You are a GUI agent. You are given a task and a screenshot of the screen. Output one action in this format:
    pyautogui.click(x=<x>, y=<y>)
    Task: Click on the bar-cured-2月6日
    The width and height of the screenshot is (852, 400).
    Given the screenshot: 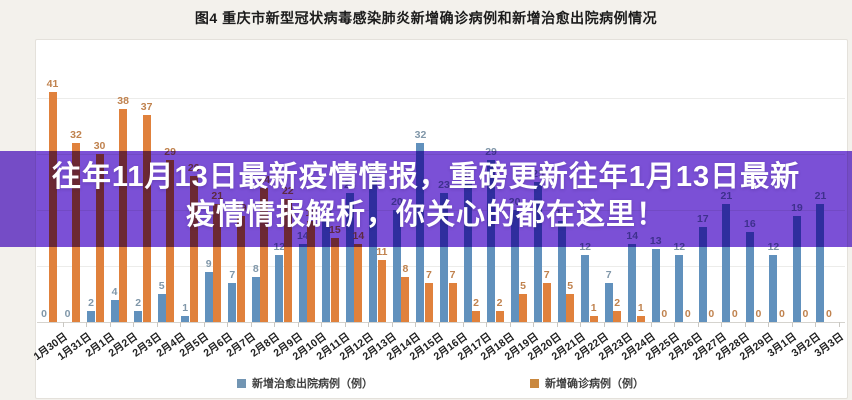 What is the action you would take?
    pyautogui.click(x=208, y=296)
    